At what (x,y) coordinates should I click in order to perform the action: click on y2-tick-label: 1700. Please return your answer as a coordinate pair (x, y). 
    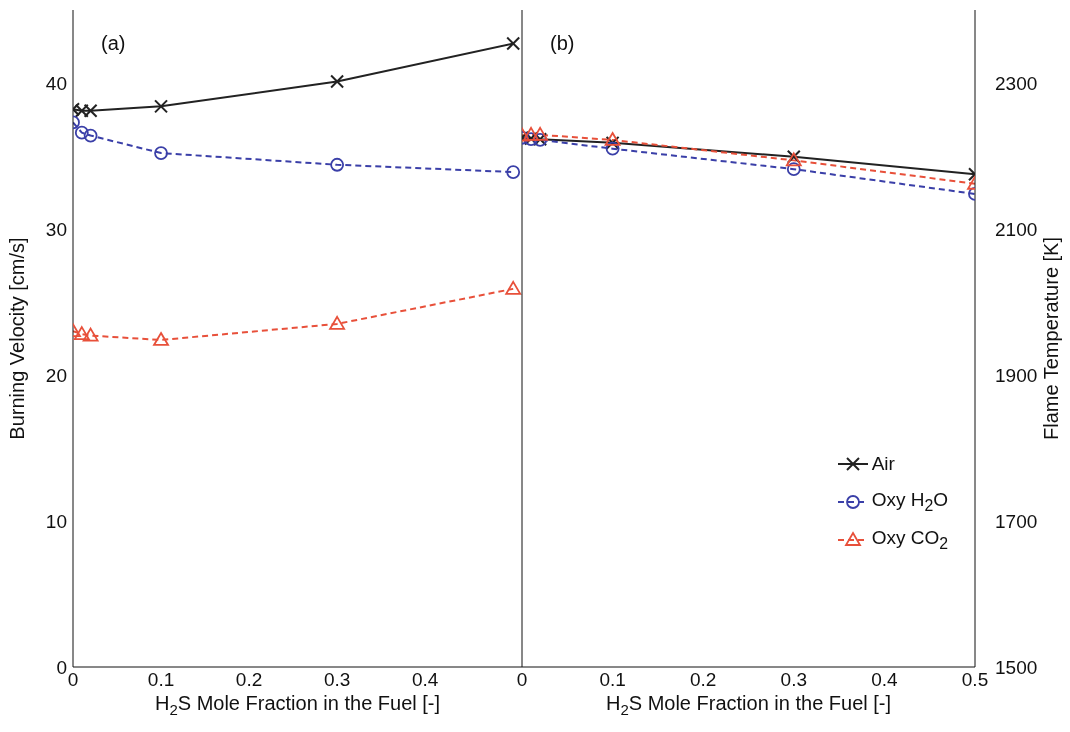
    Looking at the image, I should click on (1016, 521).